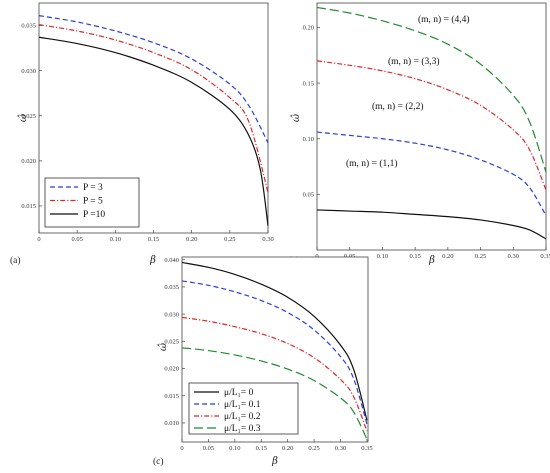  What do you see at coordinates (171, 423) in the screenshot?
I see `y-tick-label: 0.010` at bounding box center [171, 423].